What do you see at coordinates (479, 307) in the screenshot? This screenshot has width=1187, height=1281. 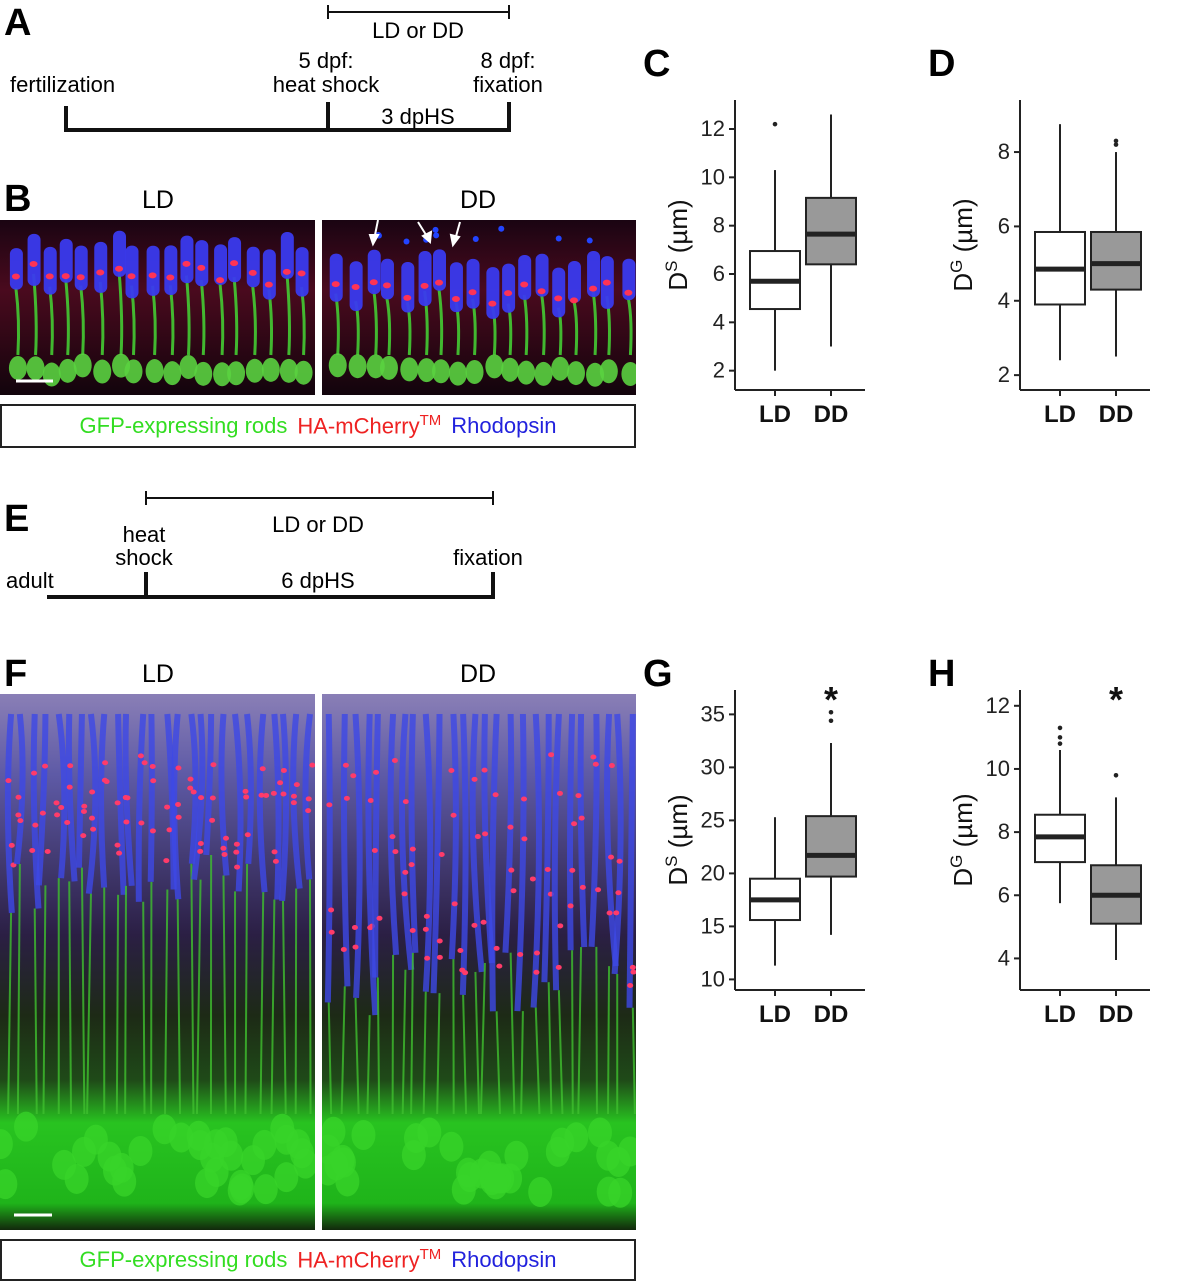 I see `micrograph-b-dd` at bounding box center [479, 307].